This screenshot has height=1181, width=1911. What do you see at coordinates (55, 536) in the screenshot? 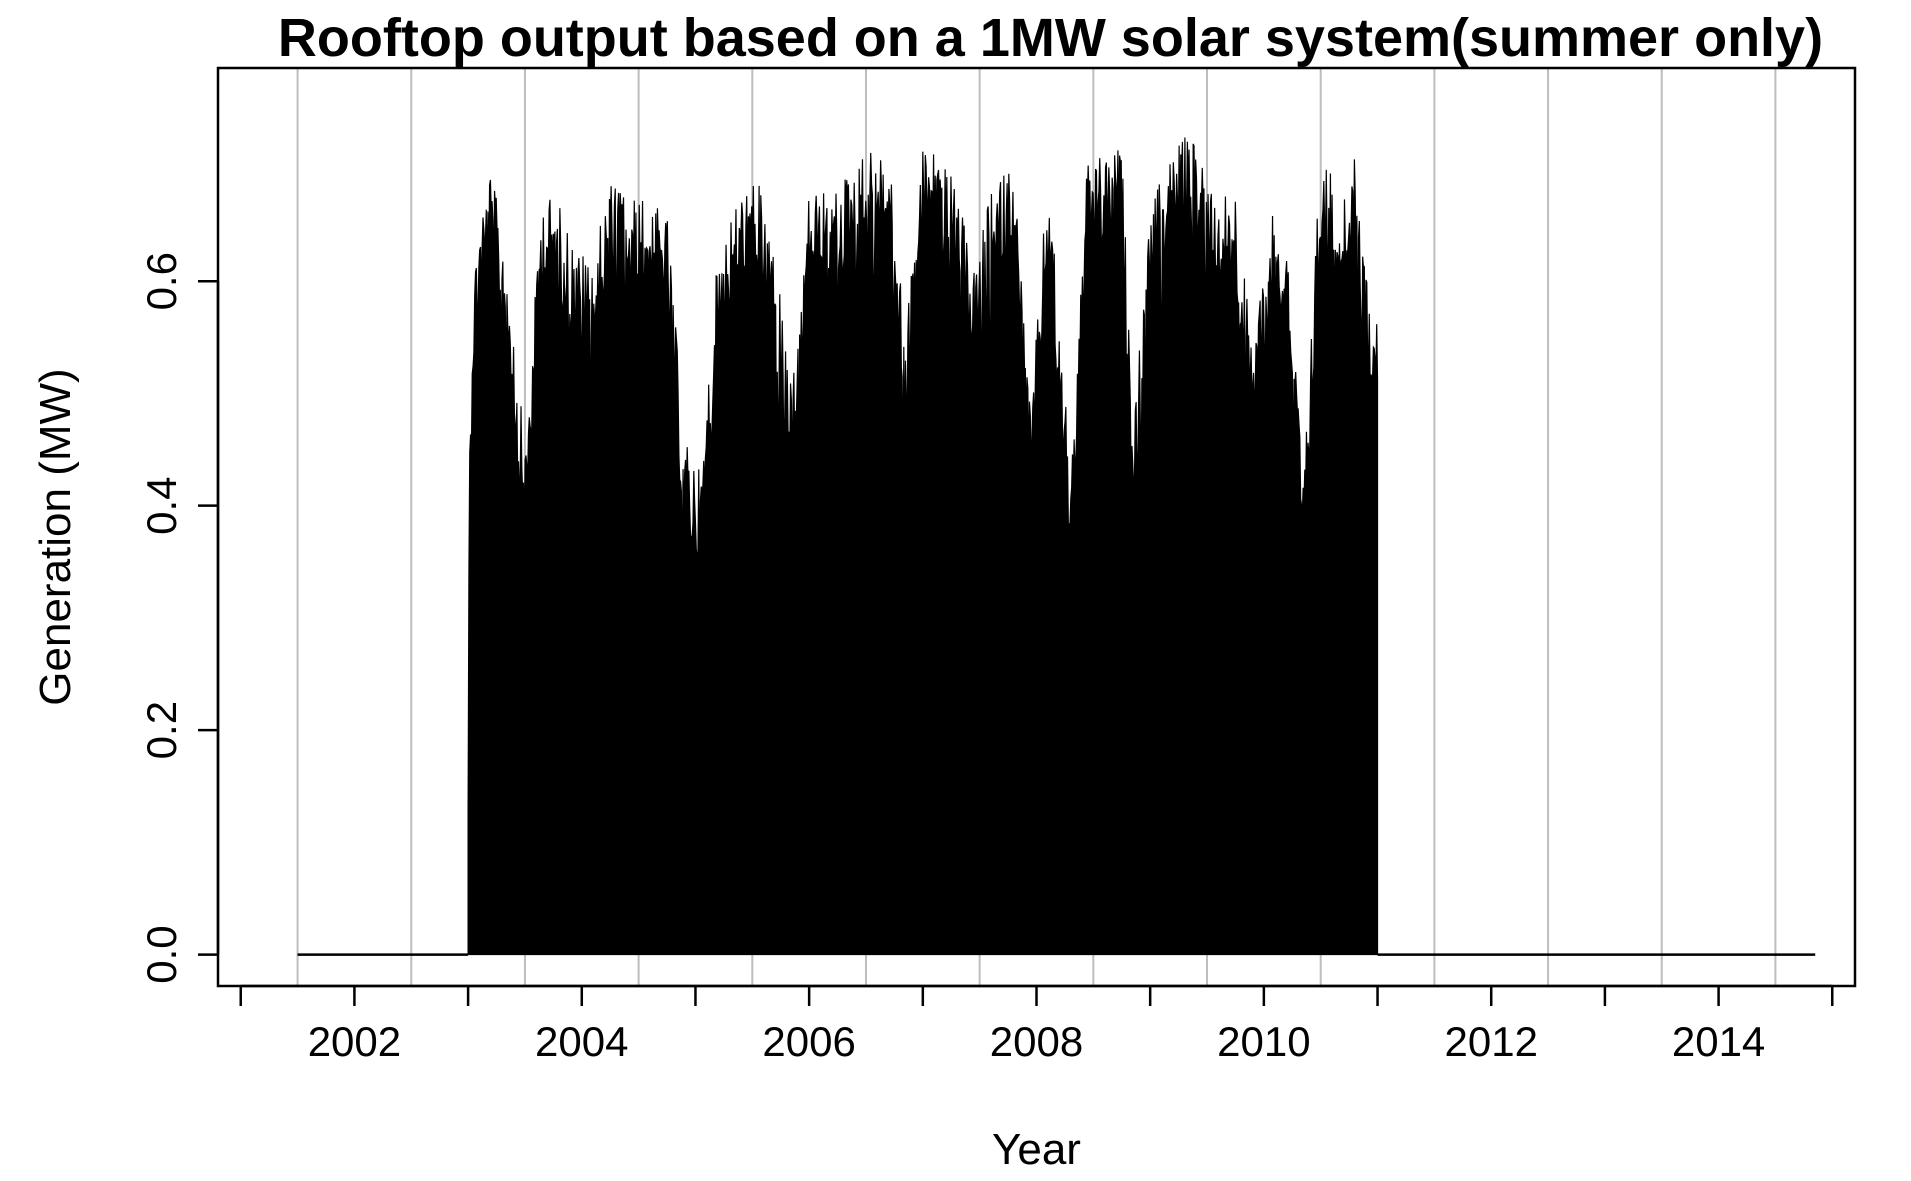
I see `y-axis-label: Generation (MW)` at bounding box center [55, 536].